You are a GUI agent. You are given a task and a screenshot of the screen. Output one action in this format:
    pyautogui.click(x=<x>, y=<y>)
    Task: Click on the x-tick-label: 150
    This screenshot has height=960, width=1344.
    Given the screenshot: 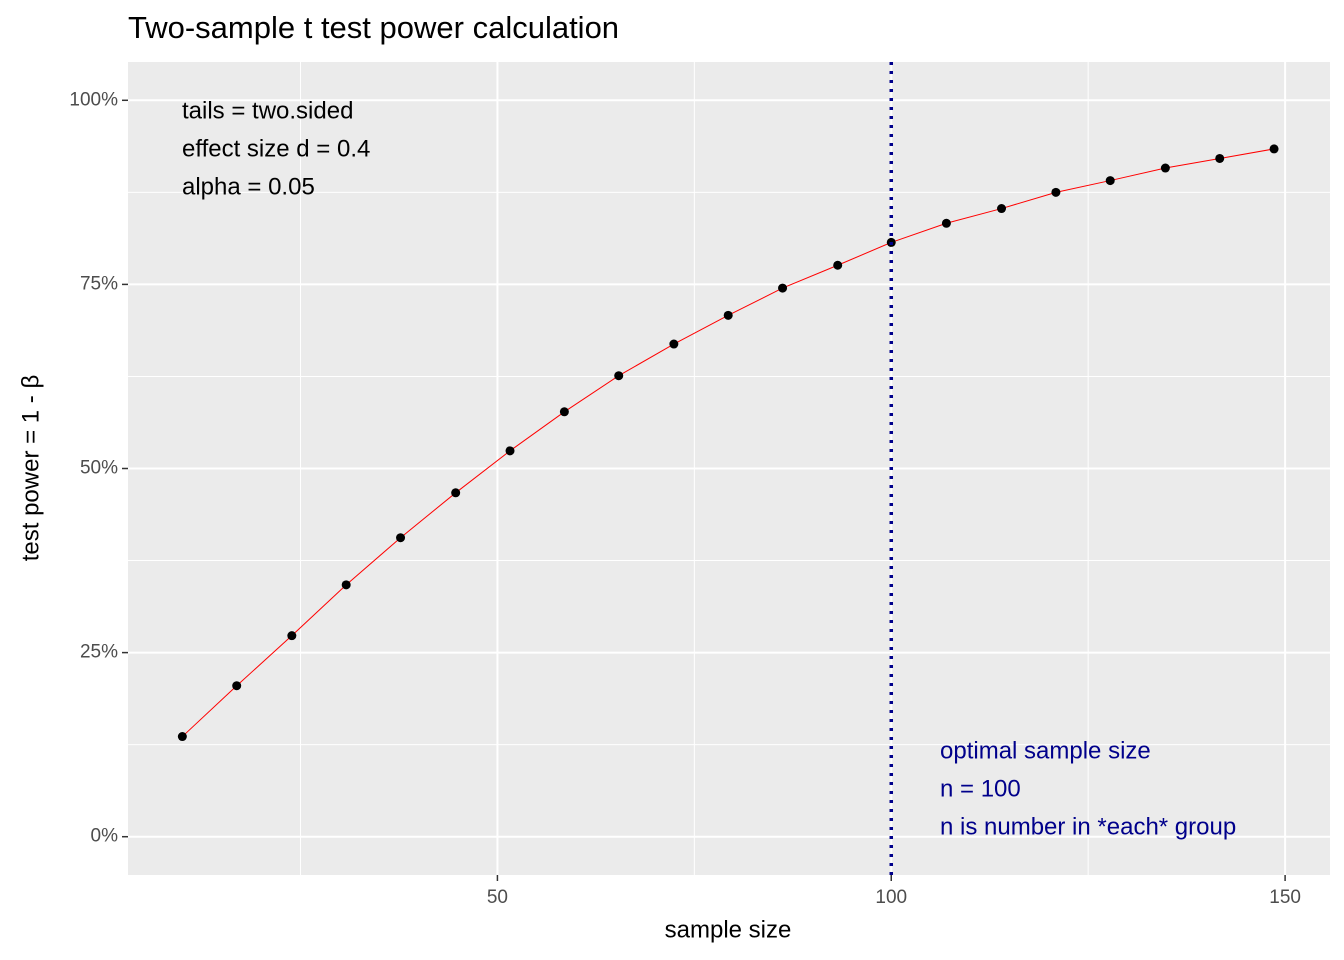 What is the action you would take?
    pyautogui.click(x=1285, y=897)
    